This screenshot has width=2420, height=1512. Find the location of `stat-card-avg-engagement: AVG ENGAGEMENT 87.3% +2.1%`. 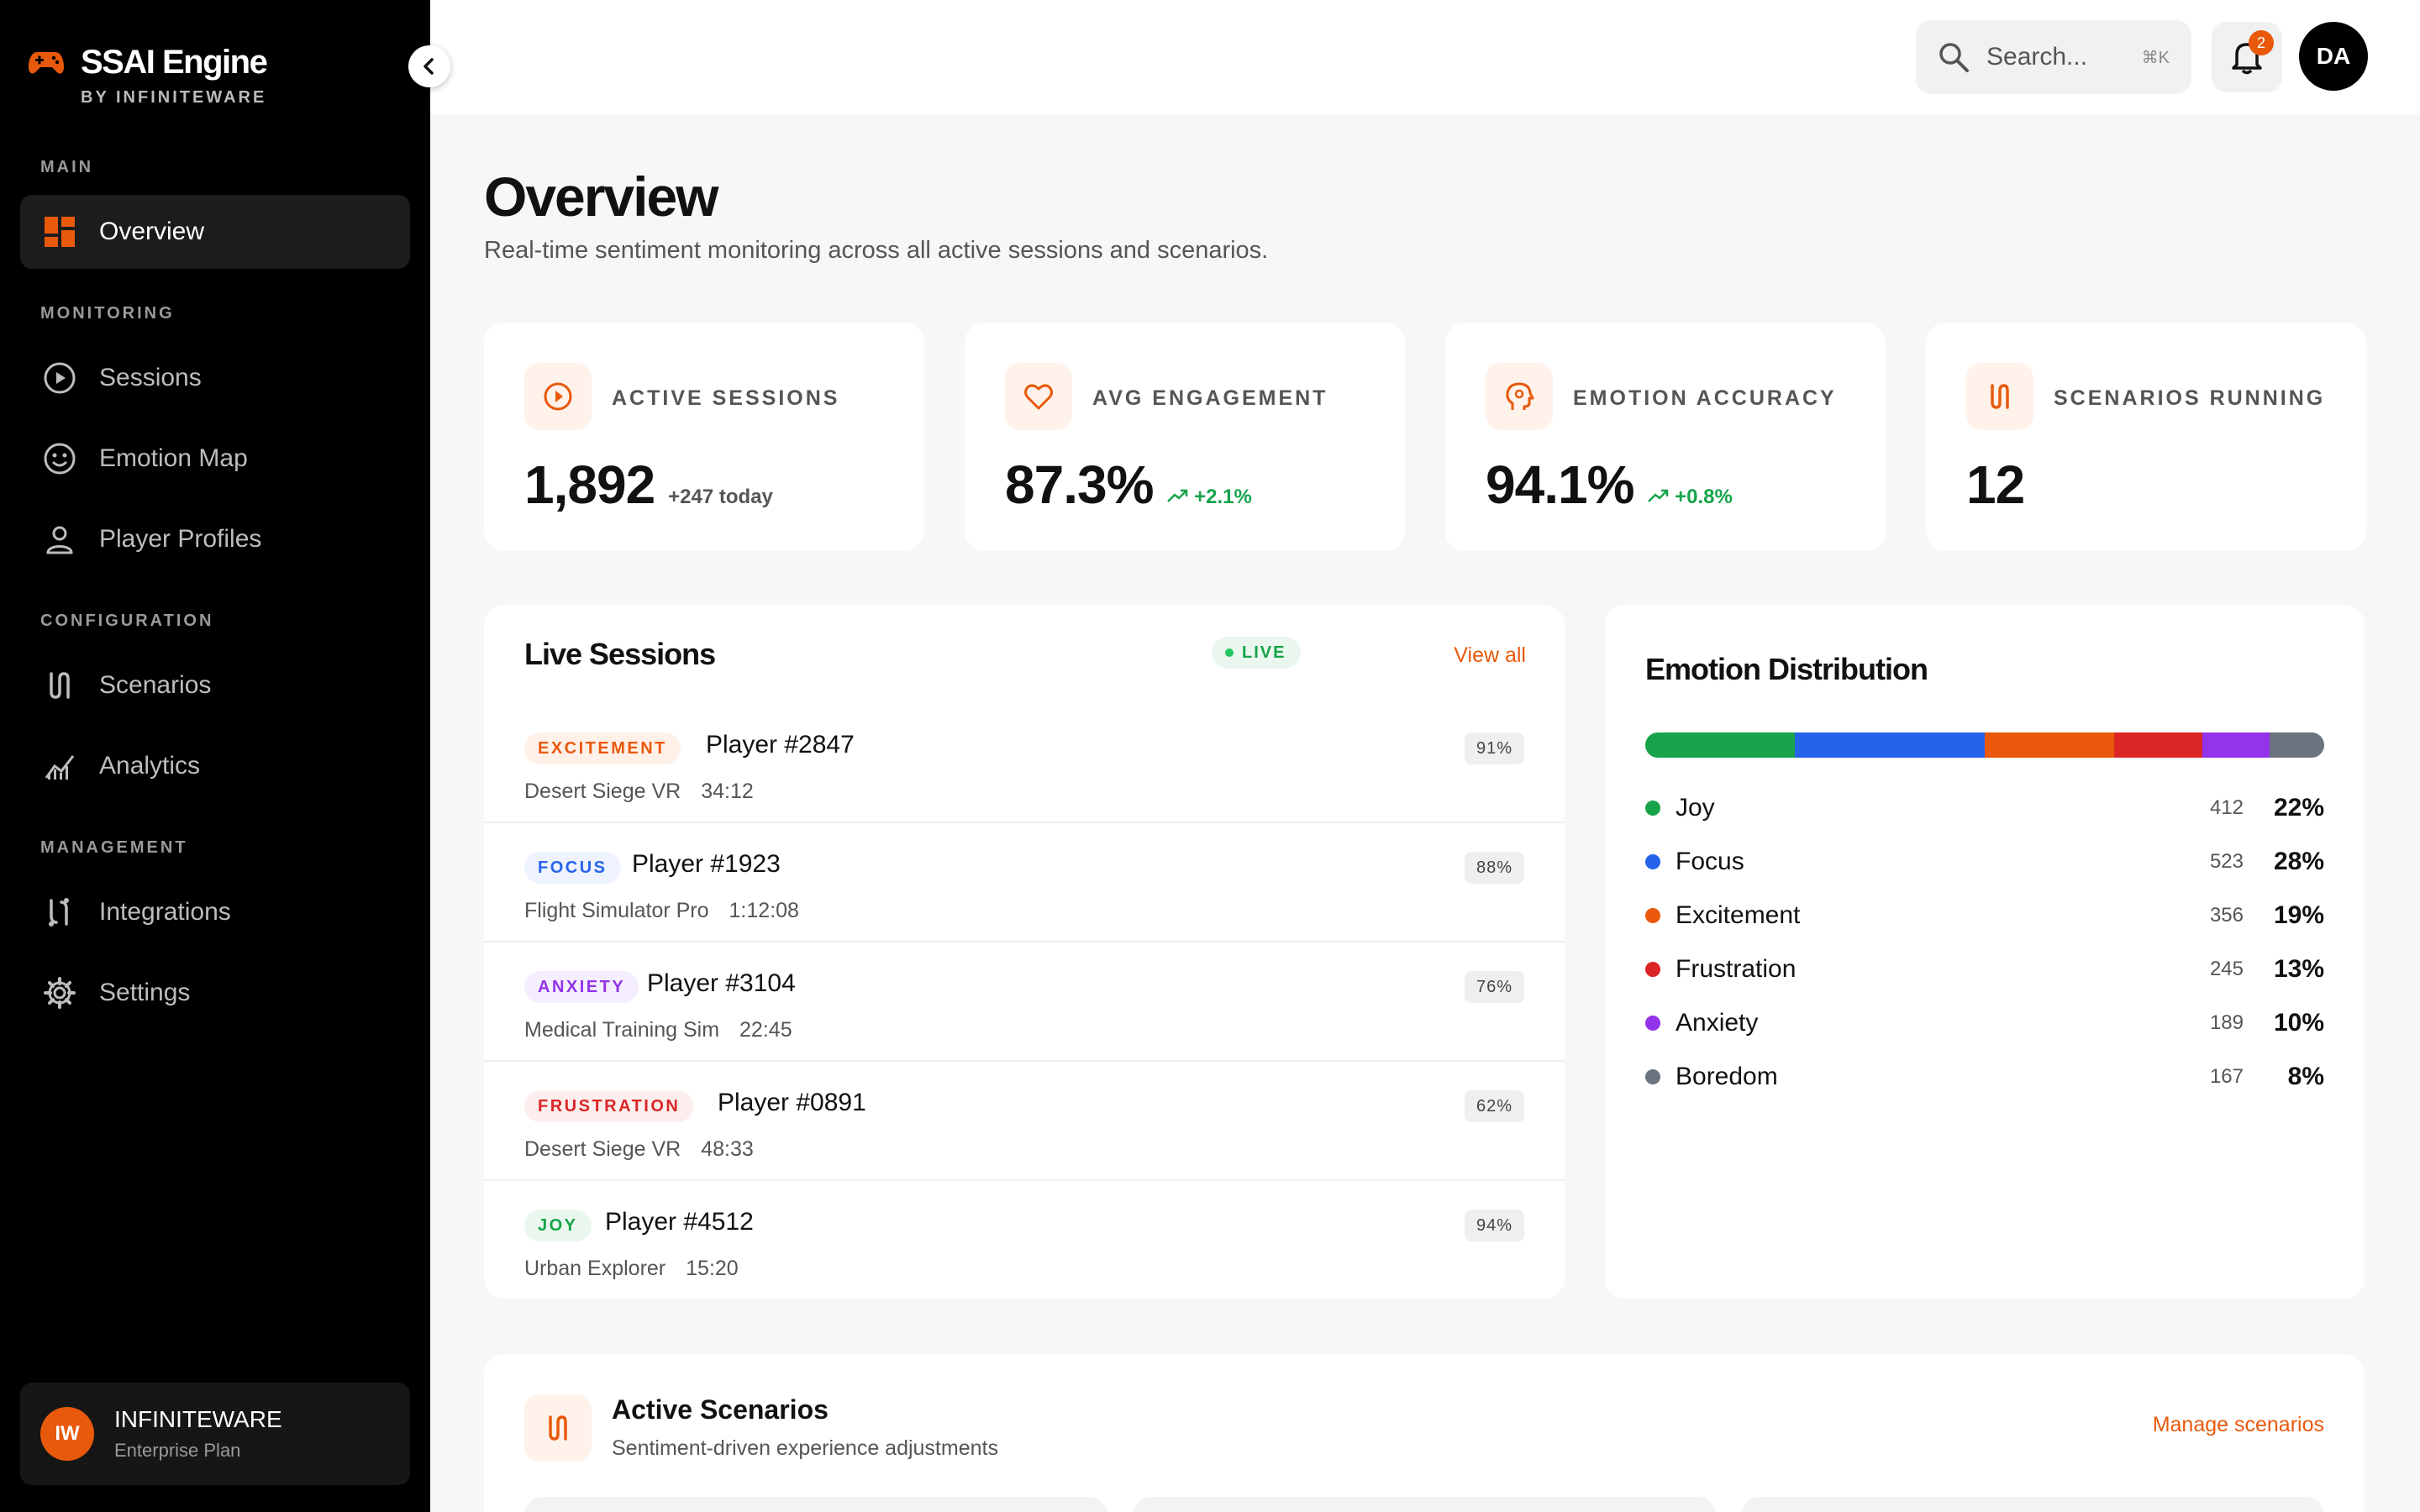

stat-card-avg-engagement: AVG ENGAGEMENT 87.3% +2.1% is located at coordinates (1185, 437).